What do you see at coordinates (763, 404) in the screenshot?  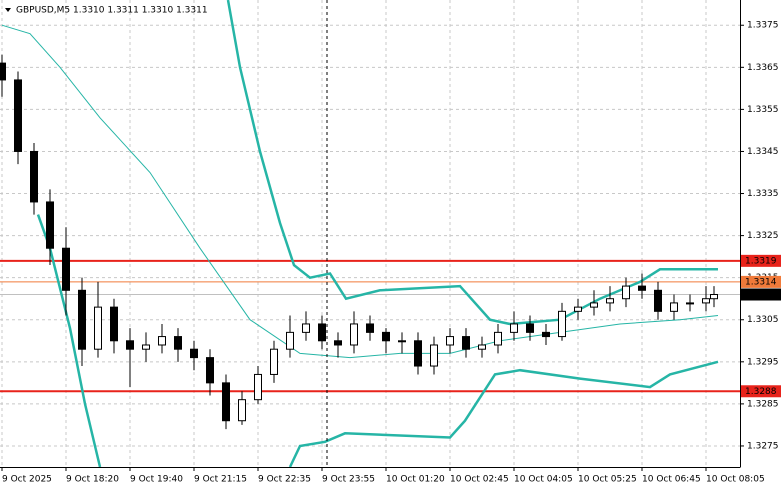 I see `y-tick-label: 1.3285` at bounding box center [763, 404].